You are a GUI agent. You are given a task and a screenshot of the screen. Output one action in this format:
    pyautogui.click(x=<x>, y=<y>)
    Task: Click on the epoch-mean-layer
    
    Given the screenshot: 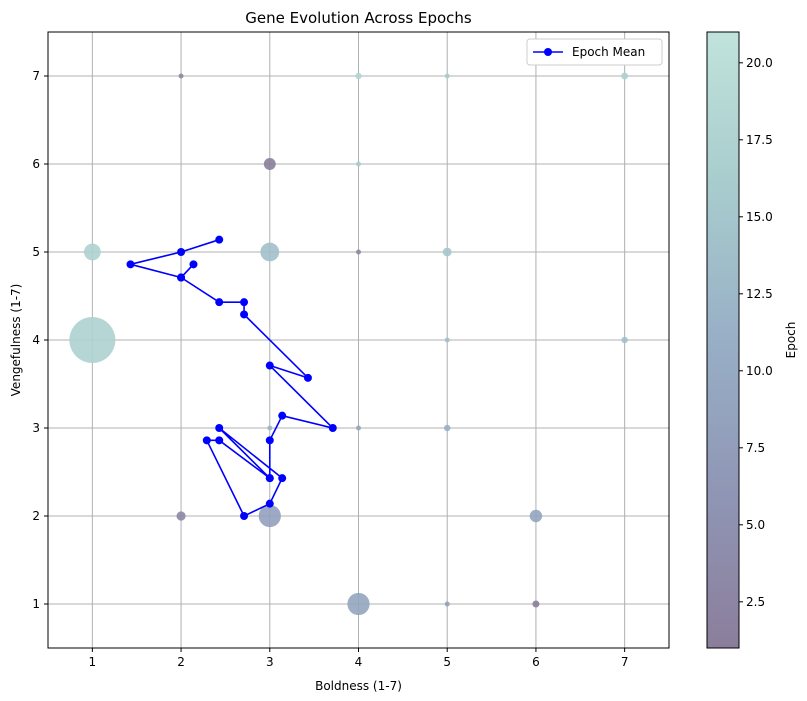 What is the action you would take?
    pyautogui.click(x=231, y=377)
    